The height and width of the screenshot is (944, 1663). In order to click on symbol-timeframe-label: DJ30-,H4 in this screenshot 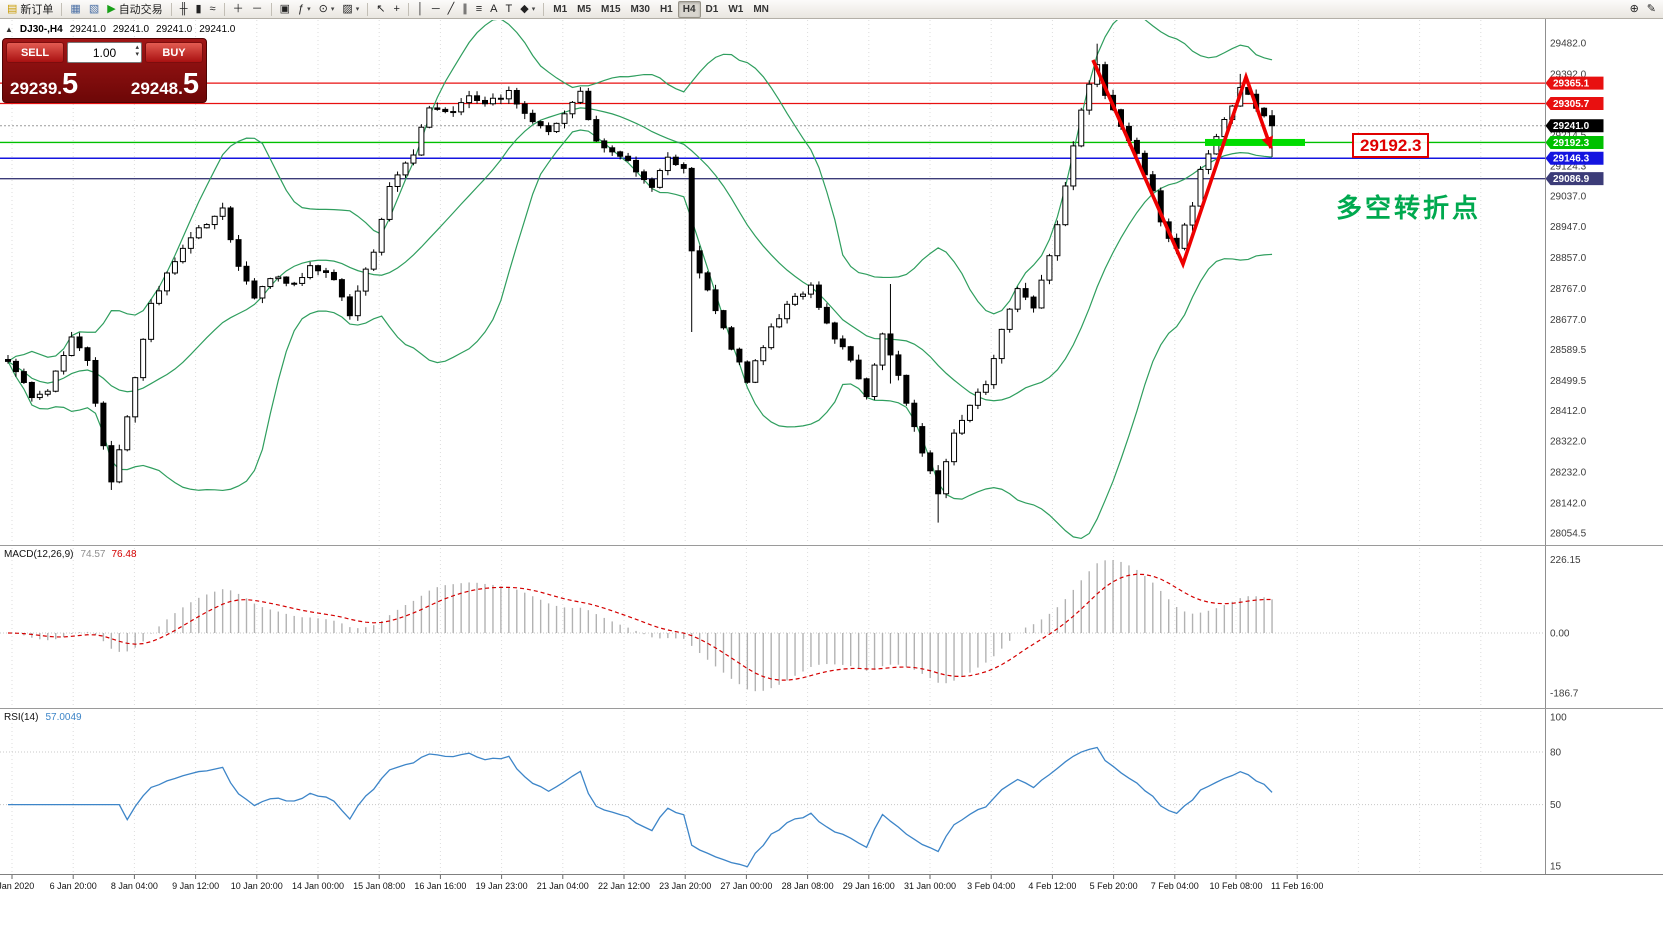, I will do `click(41, 29)`.